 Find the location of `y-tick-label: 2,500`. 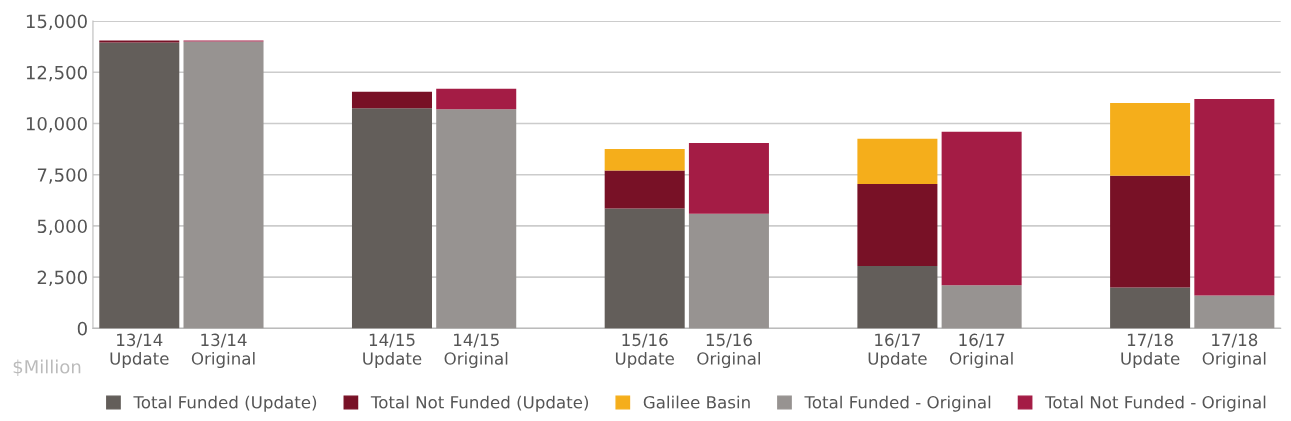

y-tick-label: 2,500 is located at coordinates (62, 278).